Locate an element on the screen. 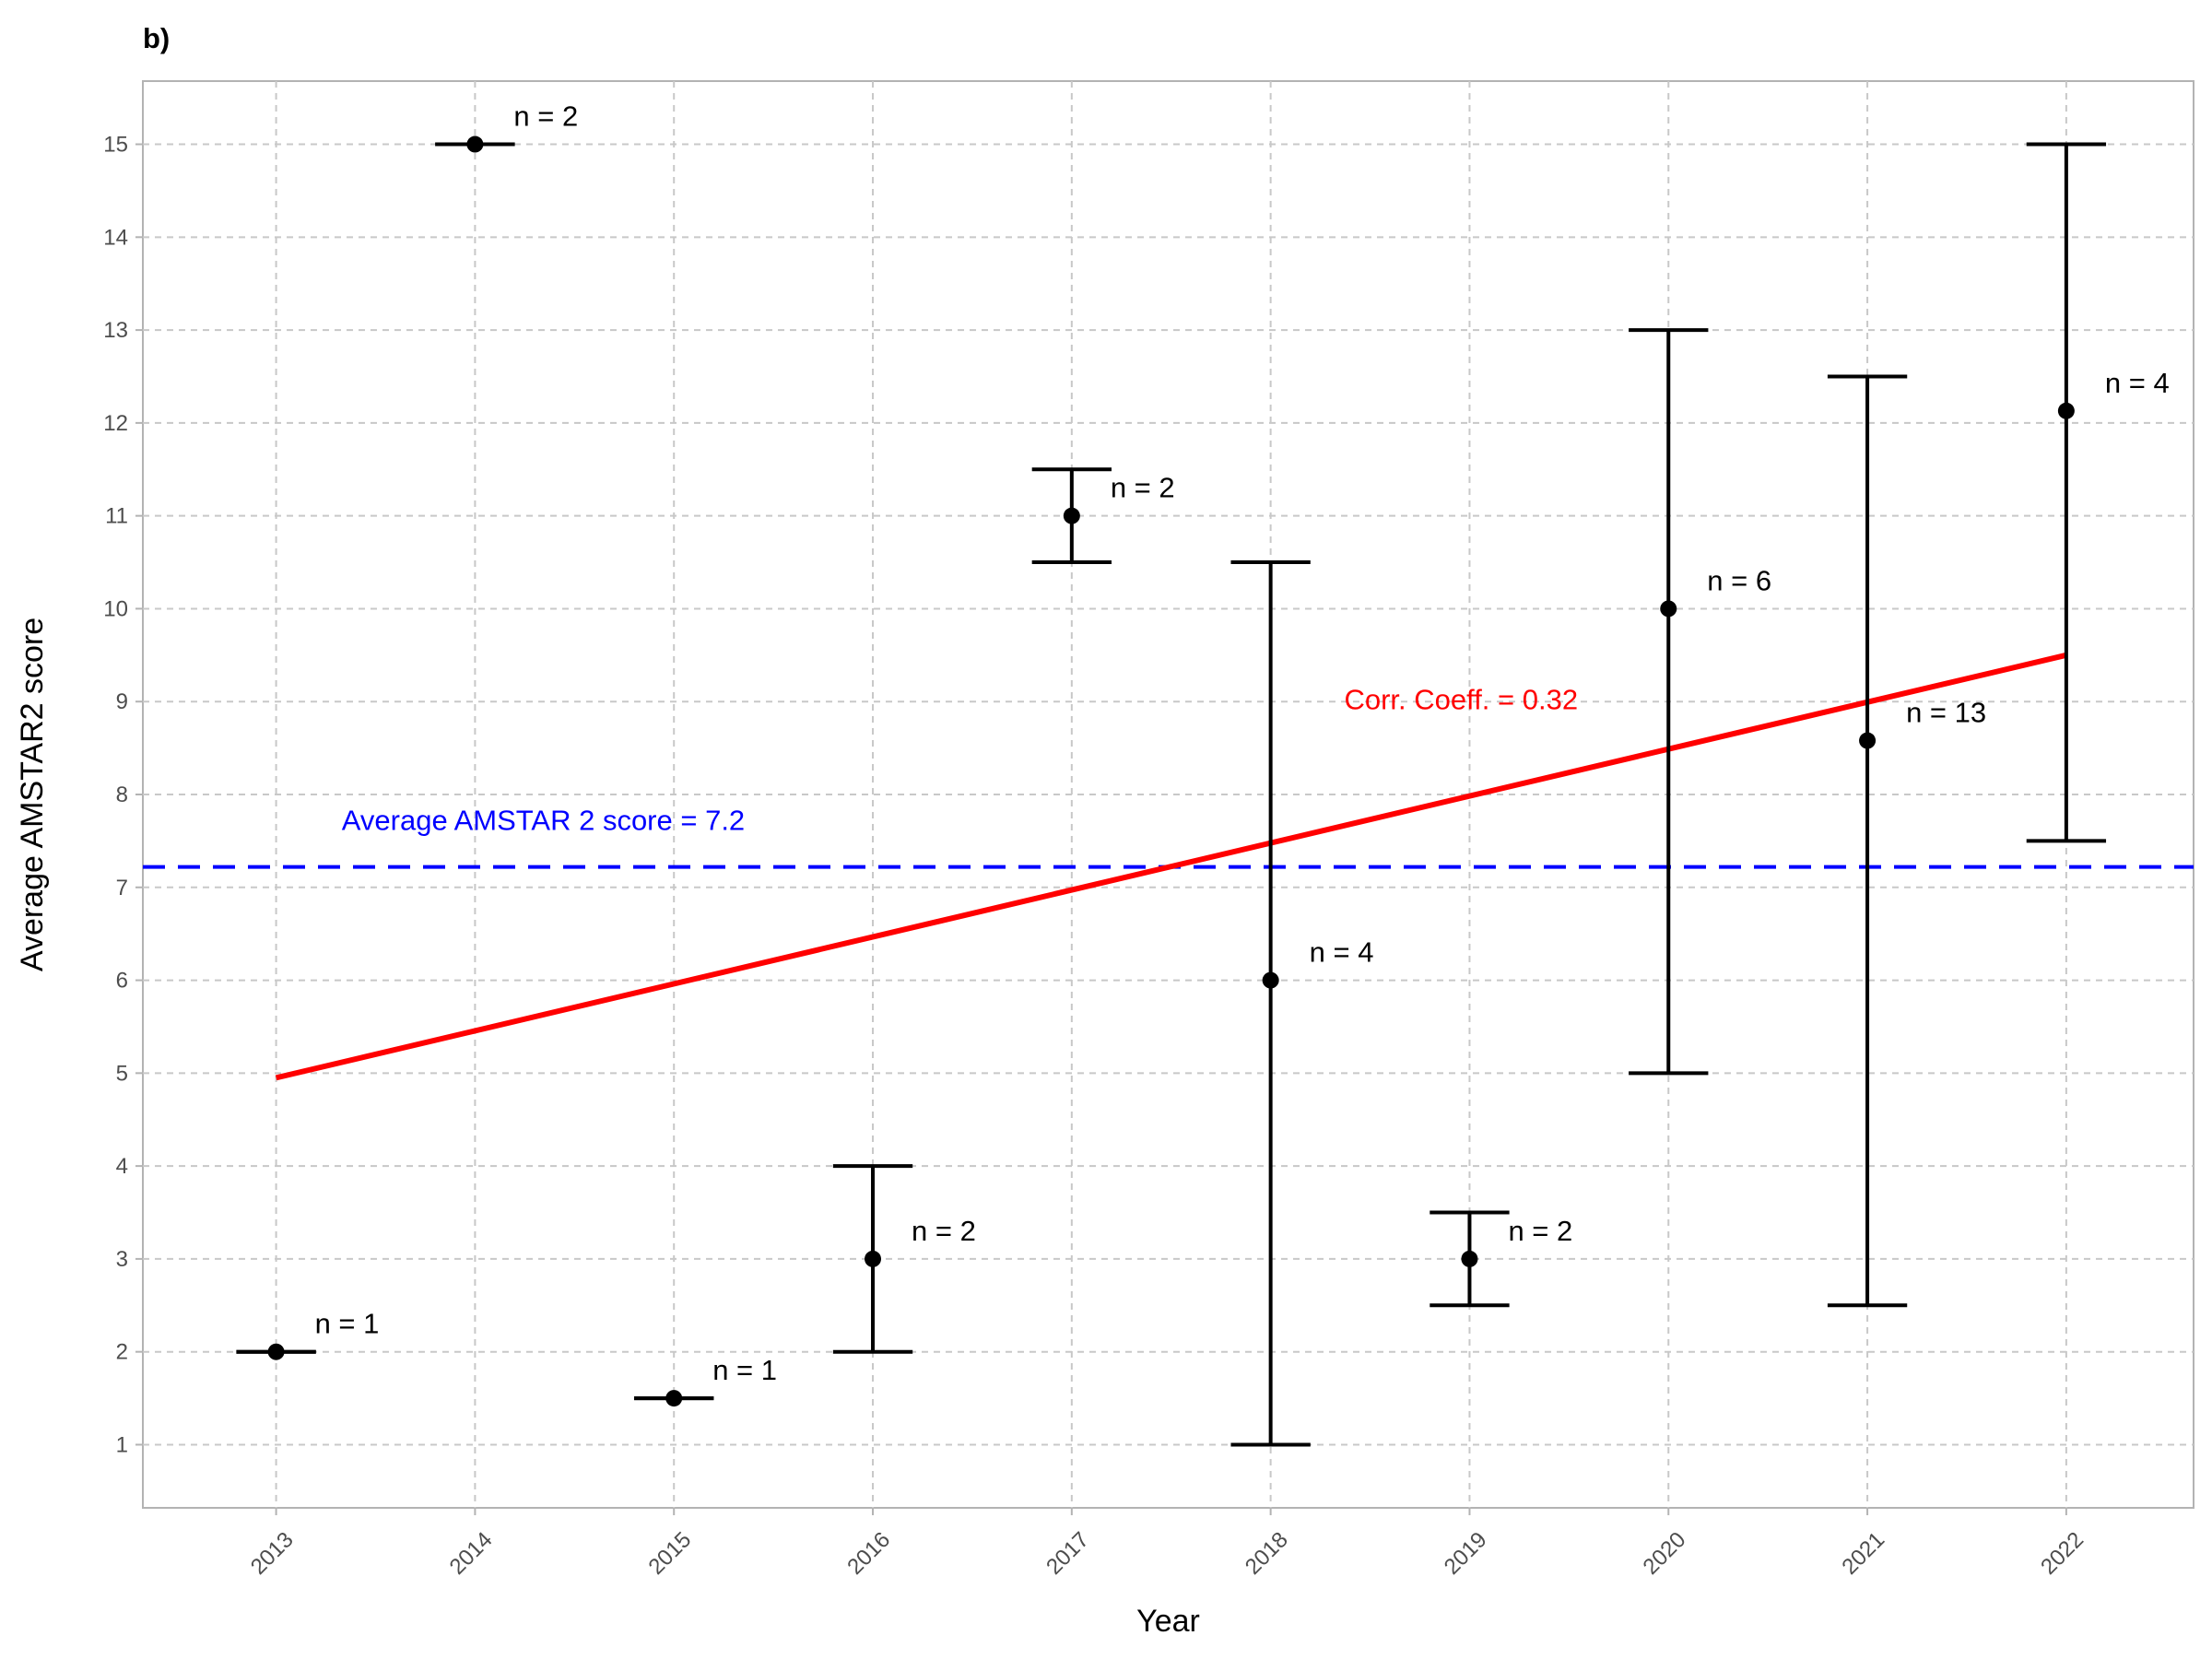  x-tick-label: 2016 is located at coordinates (868, 1553).